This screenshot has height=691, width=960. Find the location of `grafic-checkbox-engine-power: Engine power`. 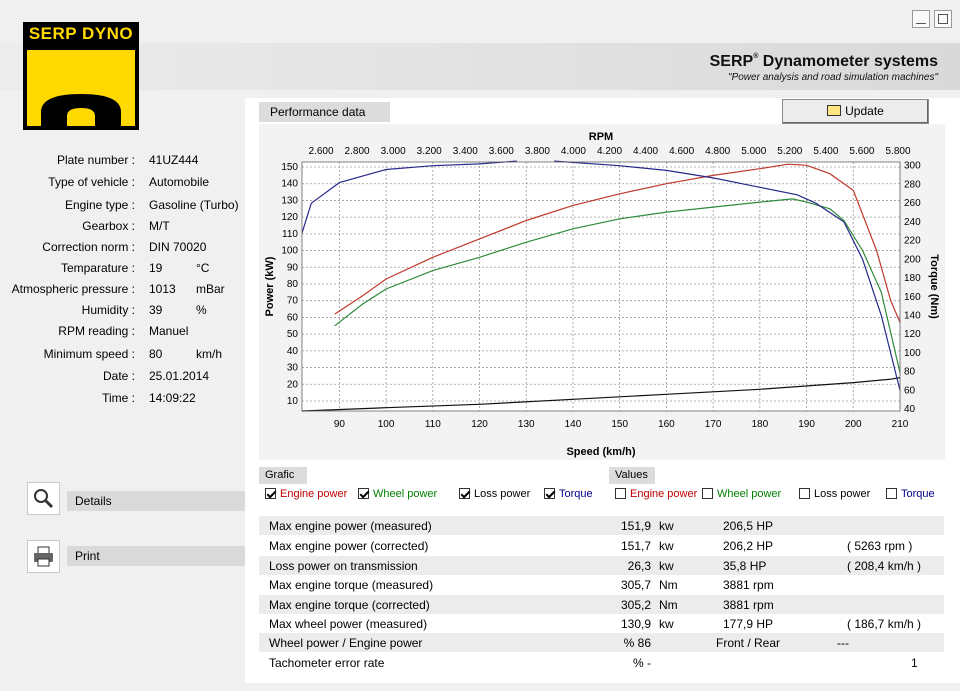

grafic-checkbox-engine-power: Engine power is located at coordinates (306, 496).